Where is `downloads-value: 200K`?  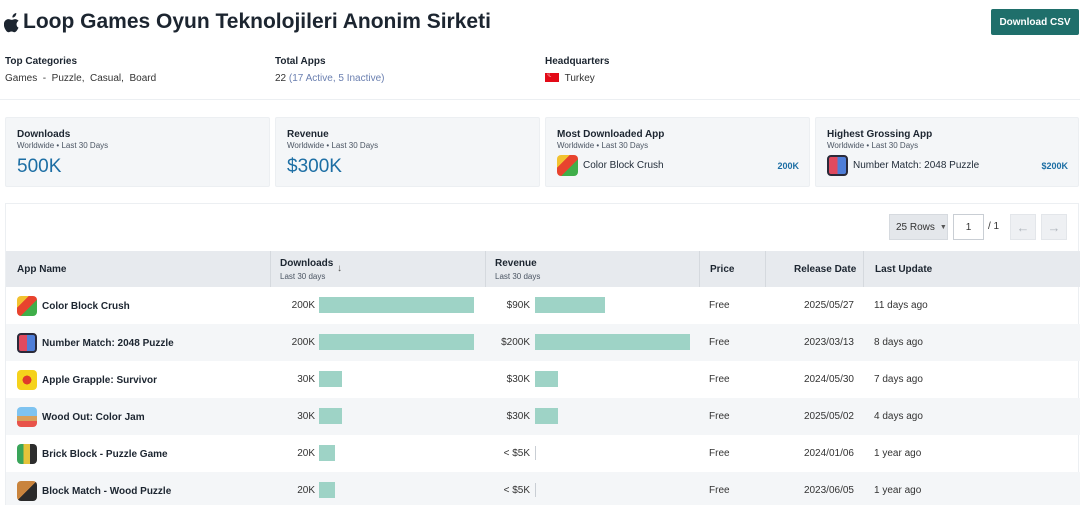
downloads-value: 200K is located at coordinates (303, 342).